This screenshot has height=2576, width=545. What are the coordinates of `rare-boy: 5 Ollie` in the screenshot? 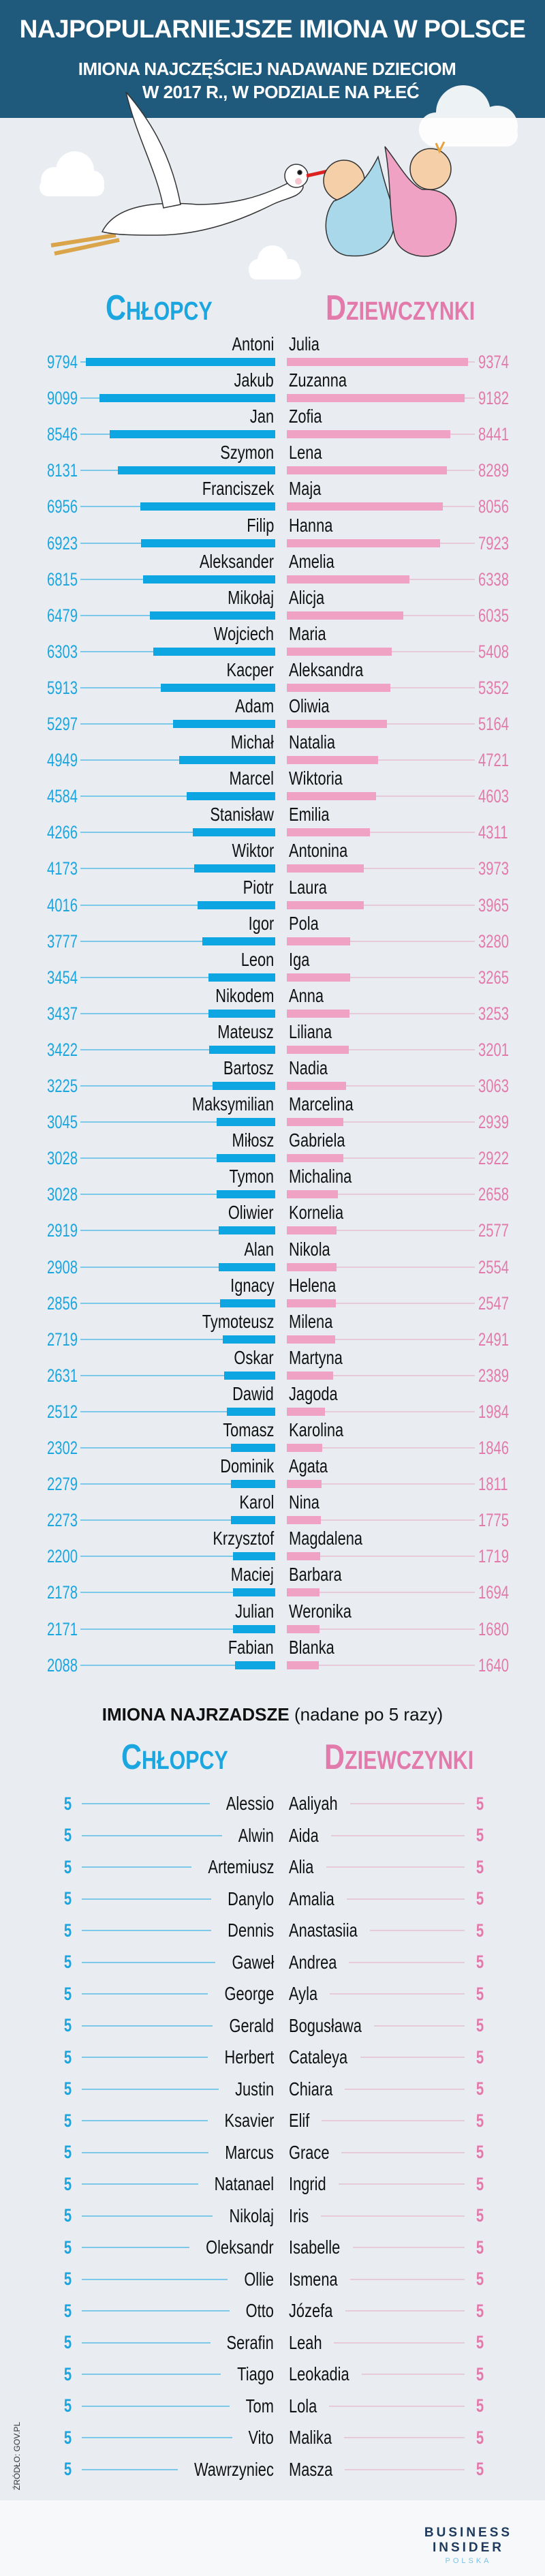 It's located at (168, 2279).